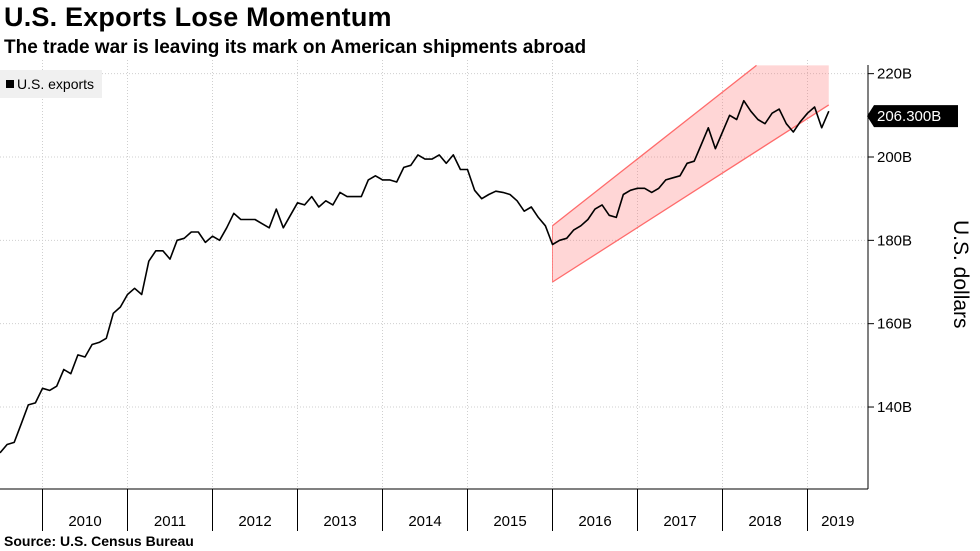  I want to click on y-tick-label: 180B, so click(894, 240).